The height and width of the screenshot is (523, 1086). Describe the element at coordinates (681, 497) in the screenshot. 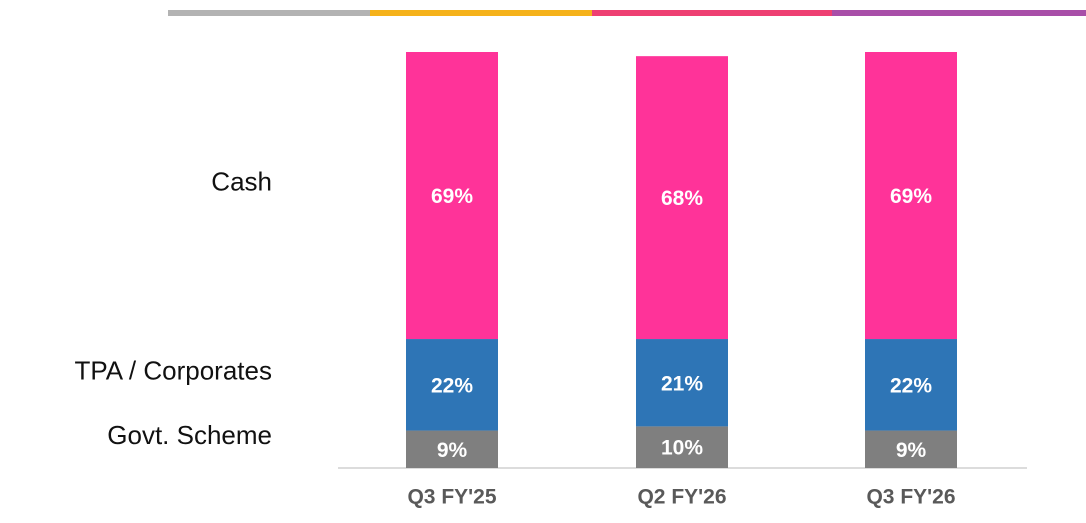

I see `x-tick-label: Q2 FY'26` at that location.